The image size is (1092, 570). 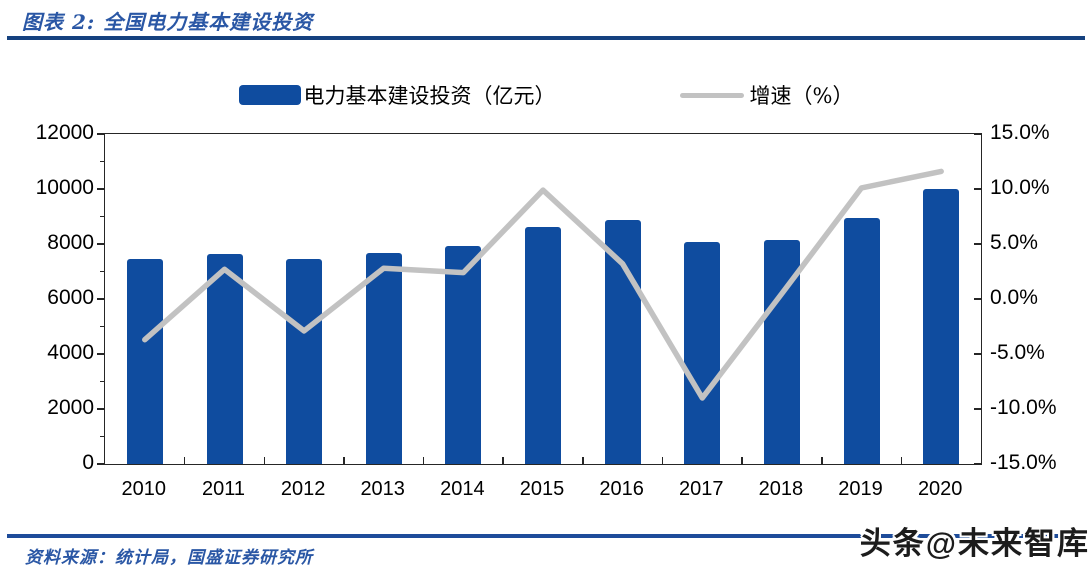 What do you see at coordinates (861, 340) in the screenshot?
I see `bar-2019` at bounding box center [861, 340].